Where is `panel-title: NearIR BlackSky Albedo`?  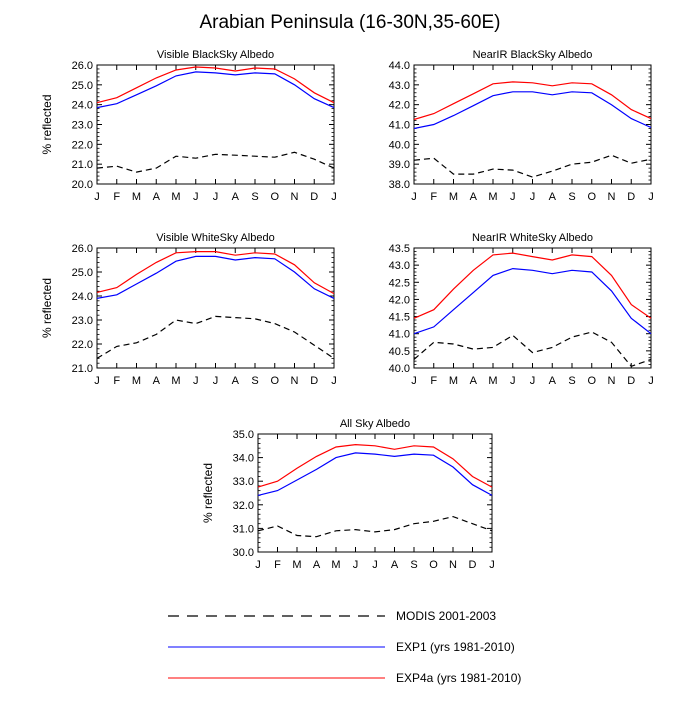 panel-title: NearIR BlackSky Albedo is located at coordinates (533, 55).